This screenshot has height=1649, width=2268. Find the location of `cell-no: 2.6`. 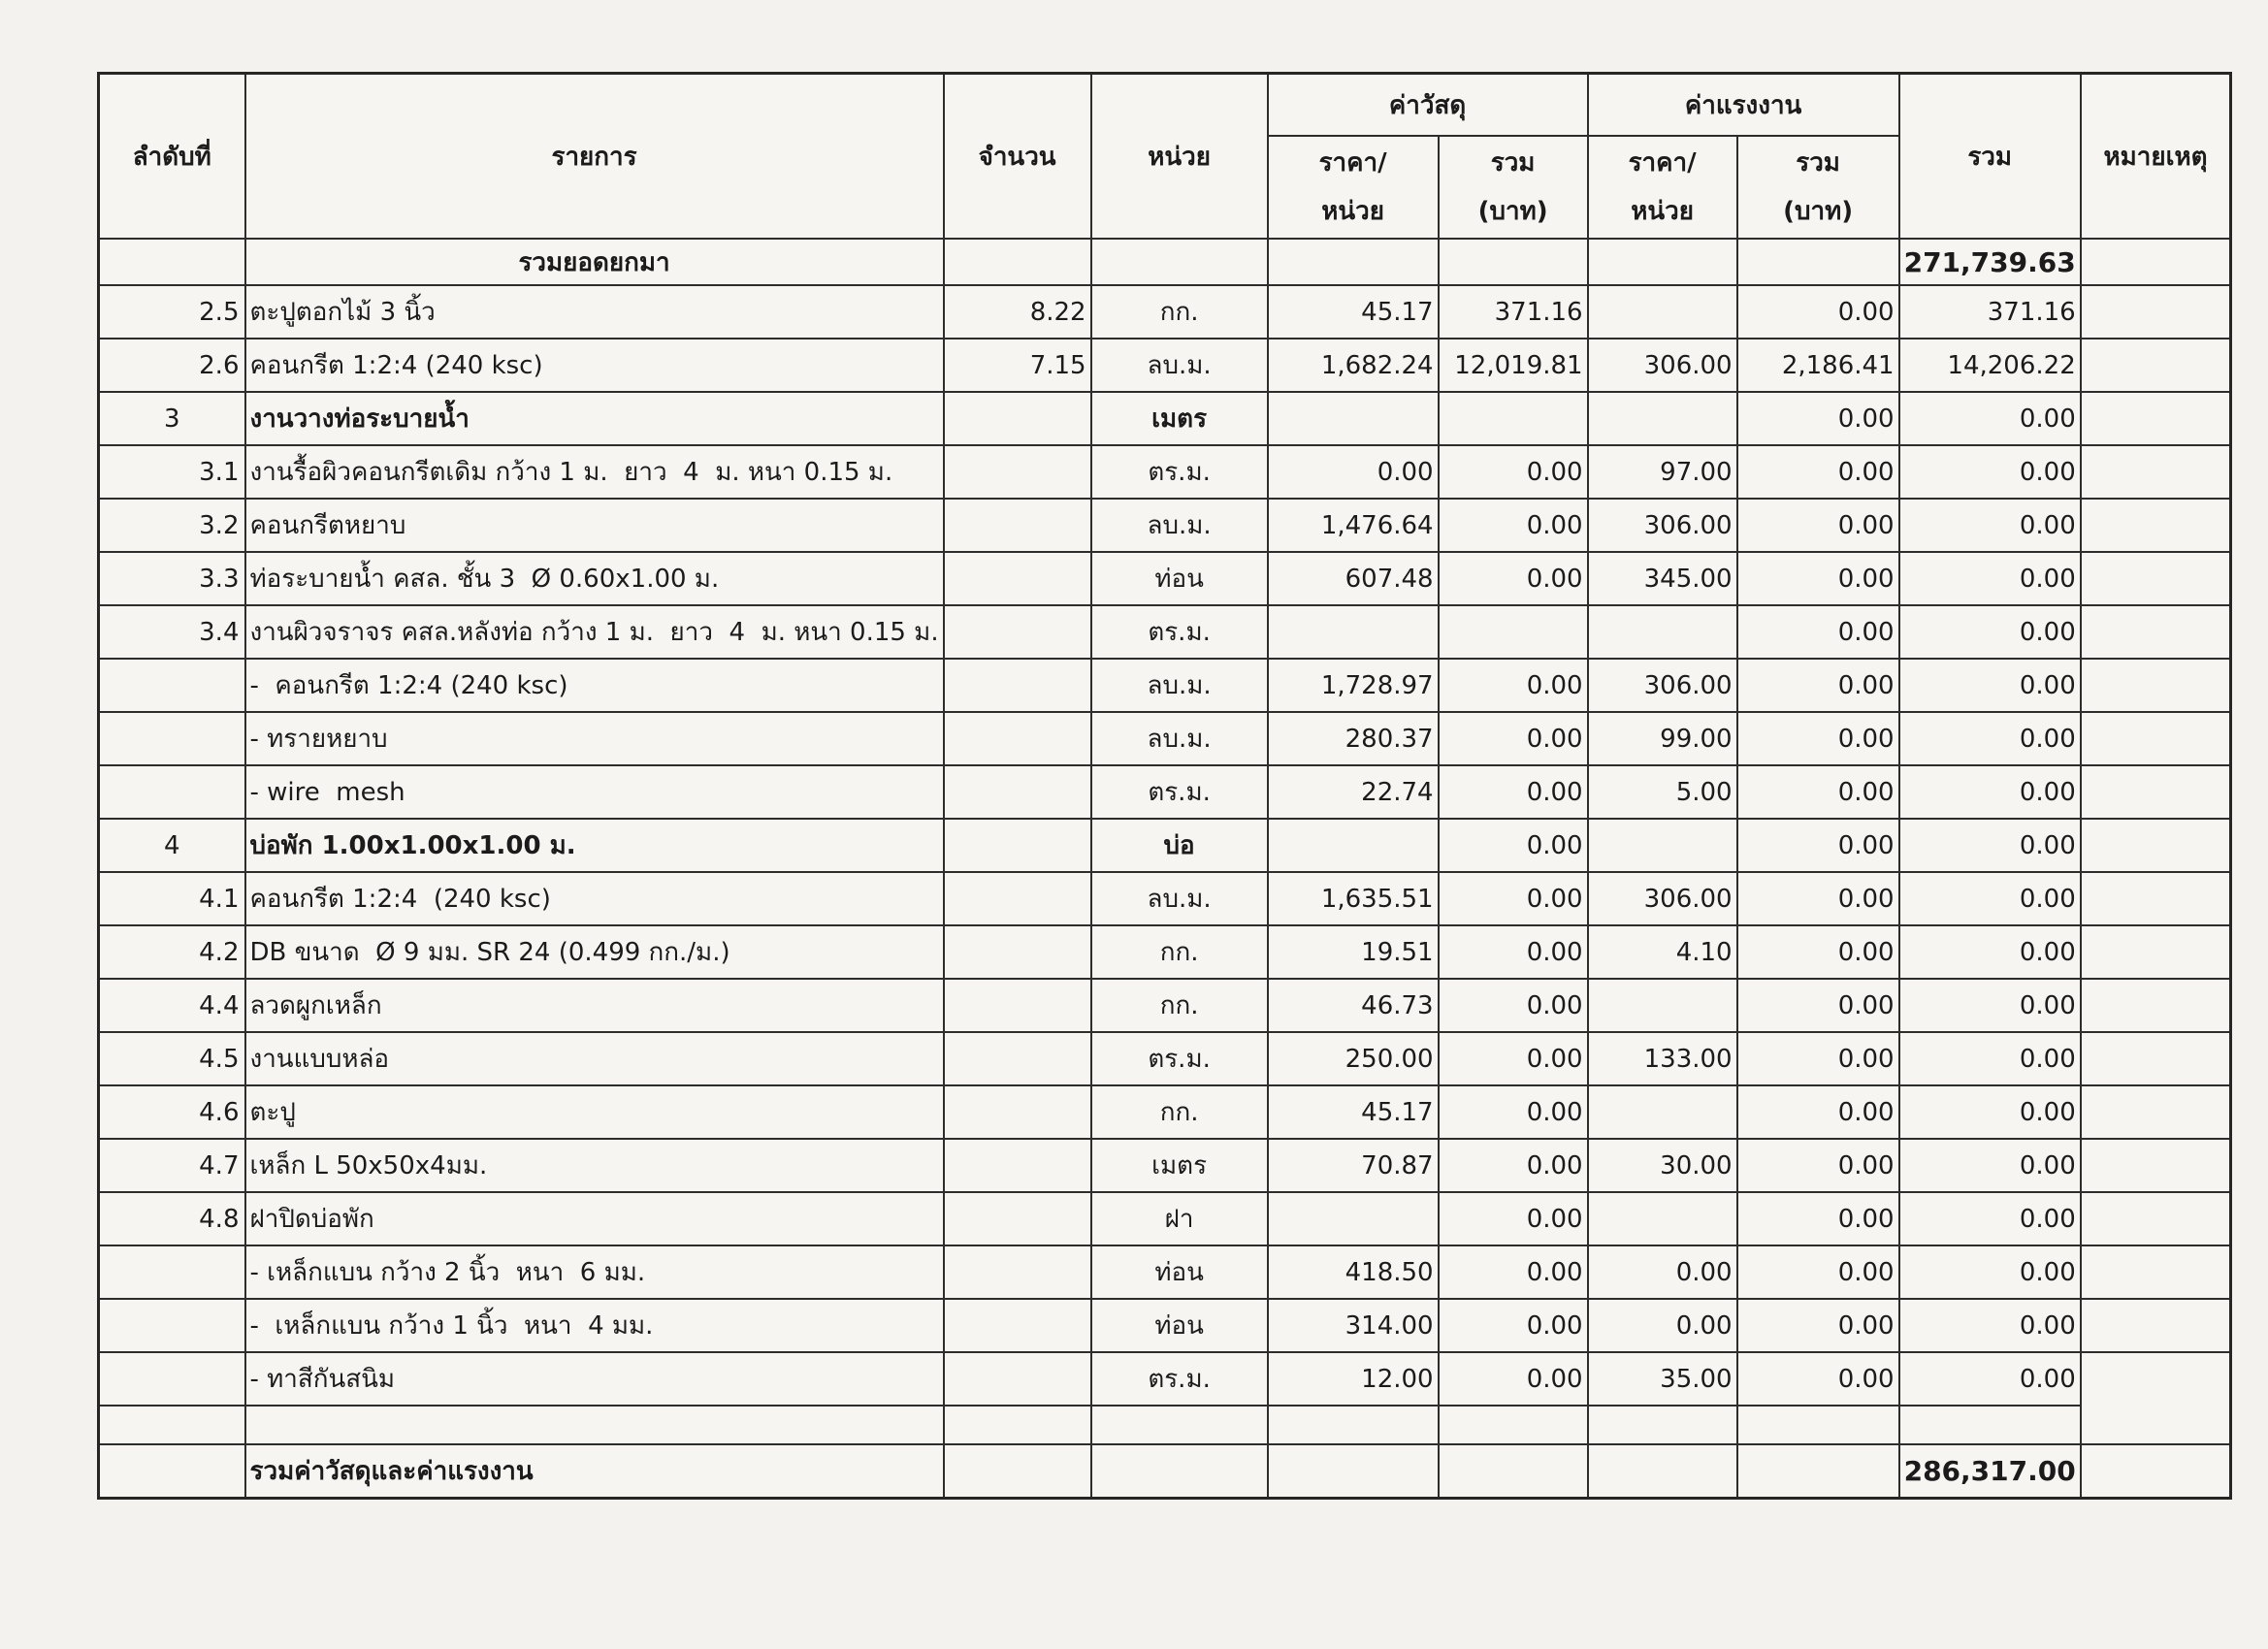

cell-no: 2.6 is located at coordinates (171, 365).